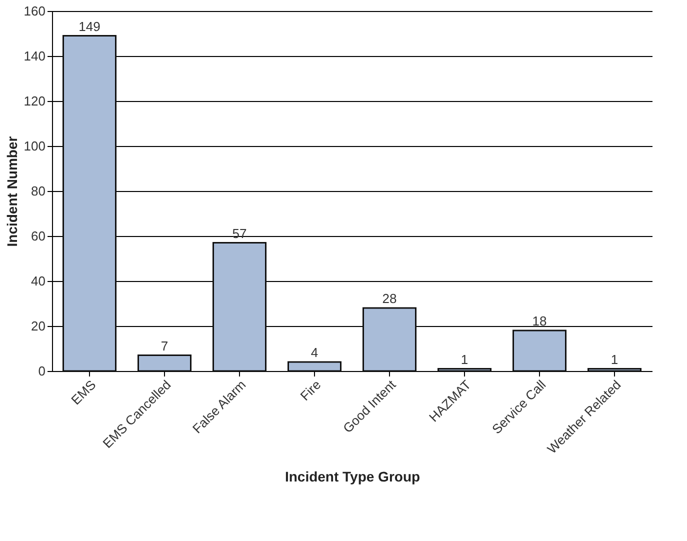  What do you see at coordinates (38, 326) in the screenshot?
I see `y-tick-label: 20` at bounding box center [38, 326].